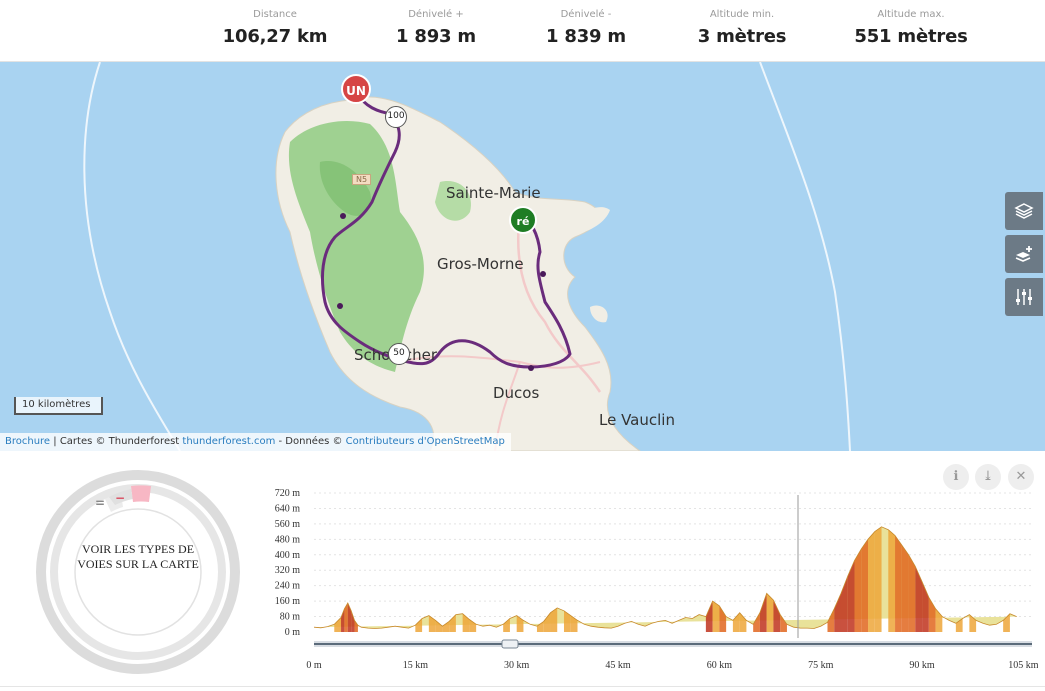  I want to click on map-add-layer-button, so click(1024, 254).